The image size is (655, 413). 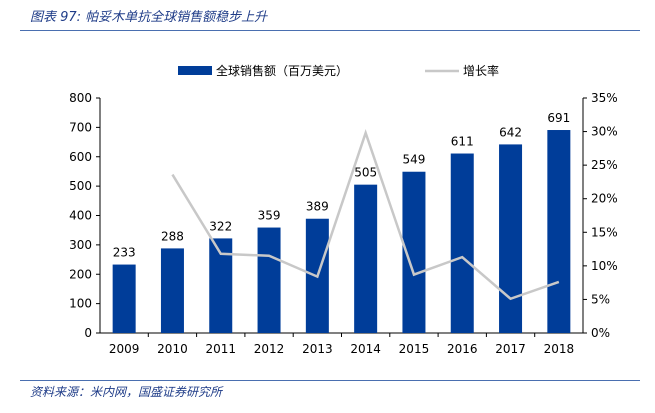 What do you see at coordinates (510, 349) in the screenshot?
I see `x-tick-label: 2017` at bounding box center [510, 349].